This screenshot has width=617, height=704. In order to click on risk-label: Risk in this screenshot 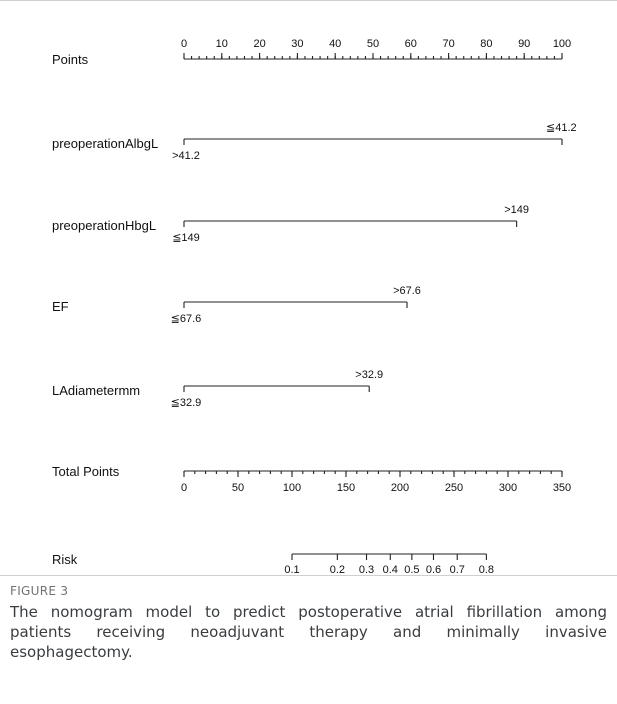, I will do `click(65, 559)`.